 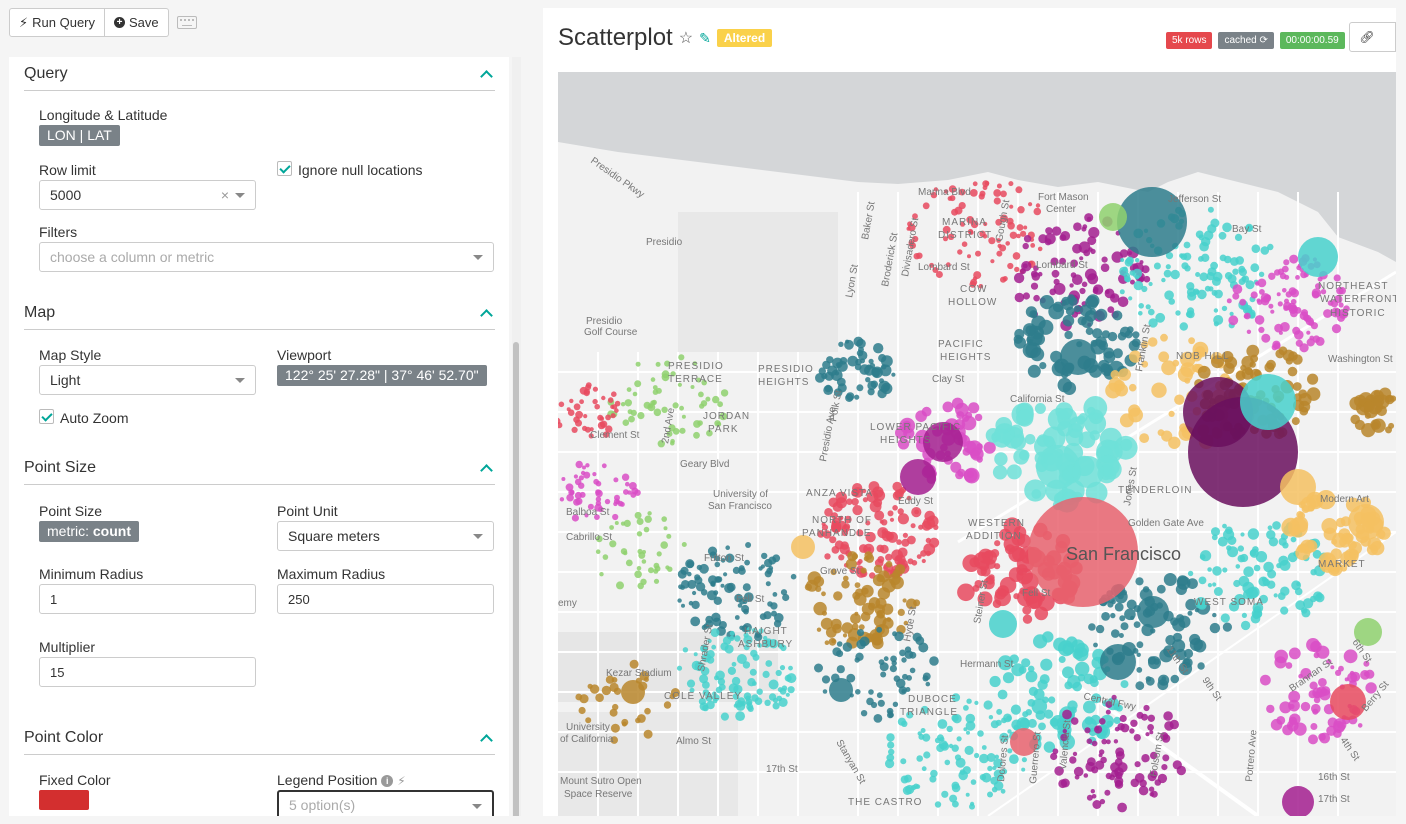 What do you see at coordinates (147, 599) in the screenshot?
I see `min-radius-input` at bounding box center [147, 599].